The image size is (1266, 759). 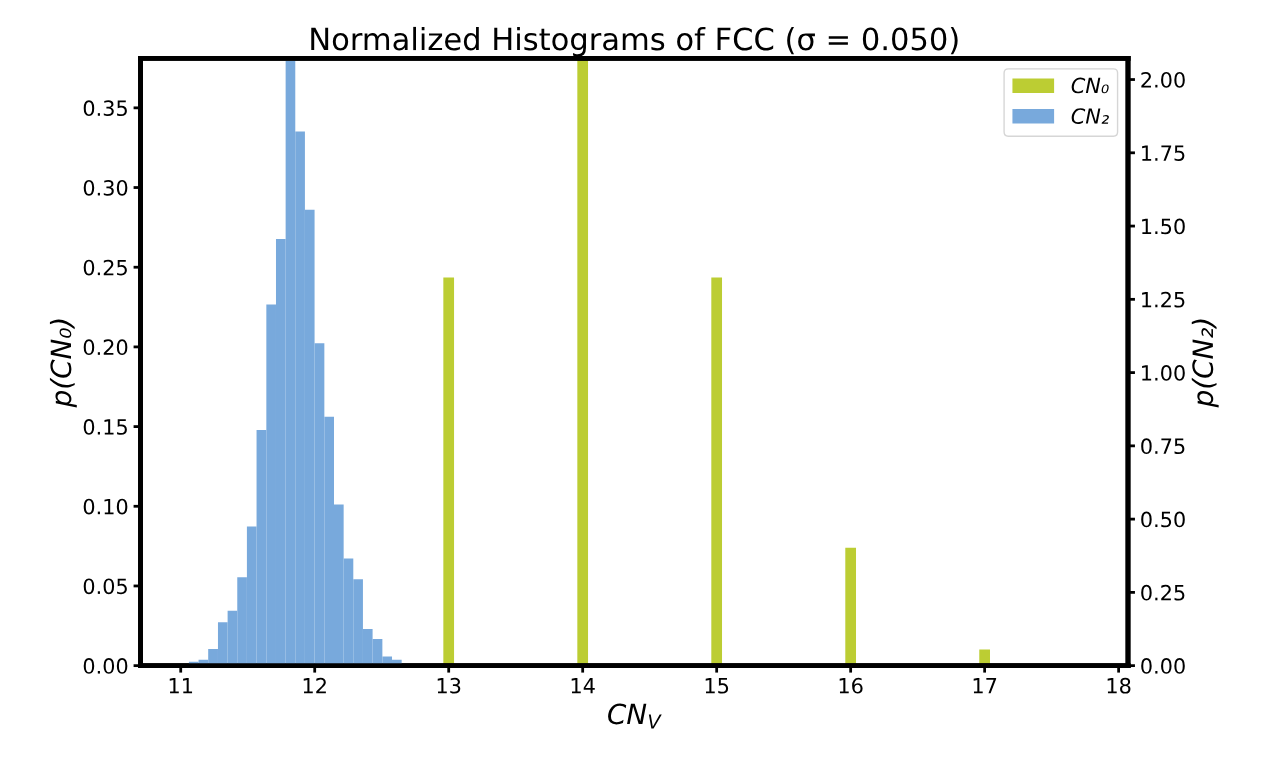 What do you see at coordinates (1119, 685) in the screenshot?
I see `x-tick-label: 18` at bounding box center [1119, 685].